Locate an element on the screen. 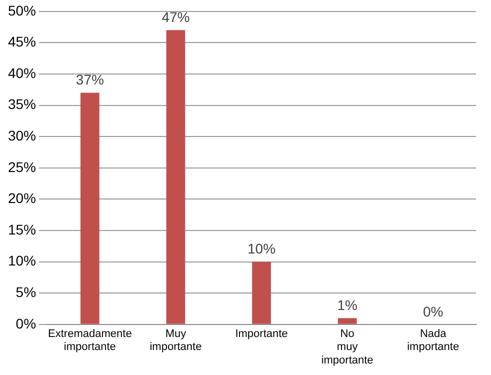  x-tick-label: Extremadamente importante is located at coordinates (90, 341).